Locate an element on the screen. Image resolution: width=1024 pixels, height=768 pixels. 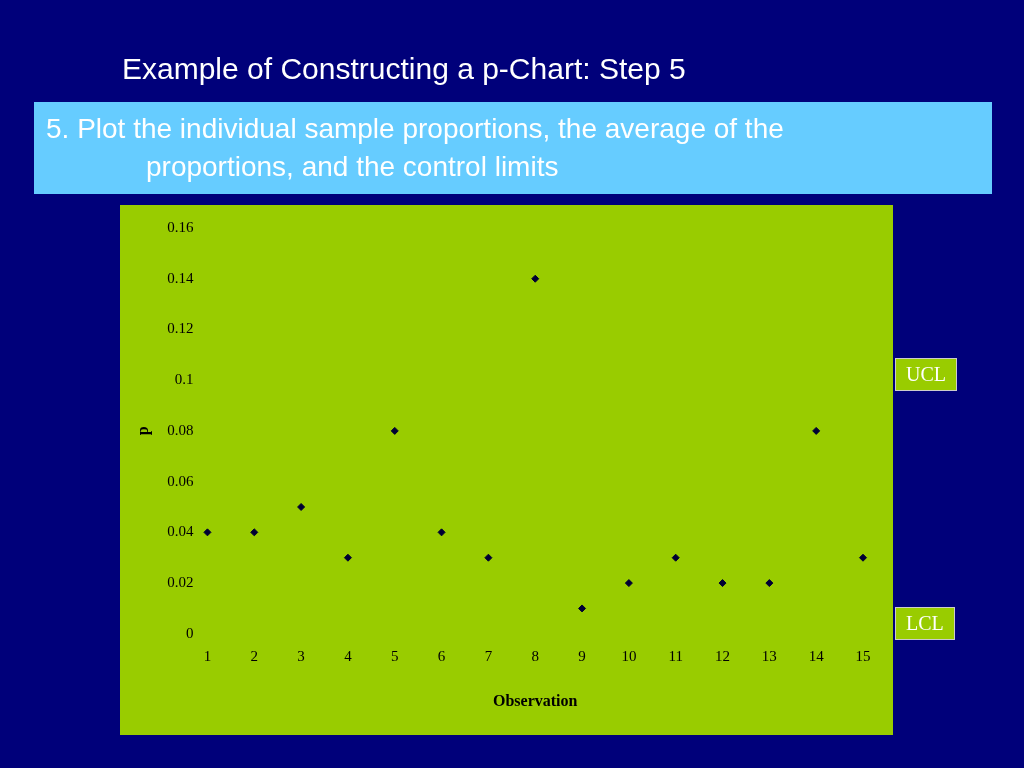
chart-subtitle: 5. Plot the individual sample proportions, the average of the proportions, and the control limits is located at coordinates (513, 148).